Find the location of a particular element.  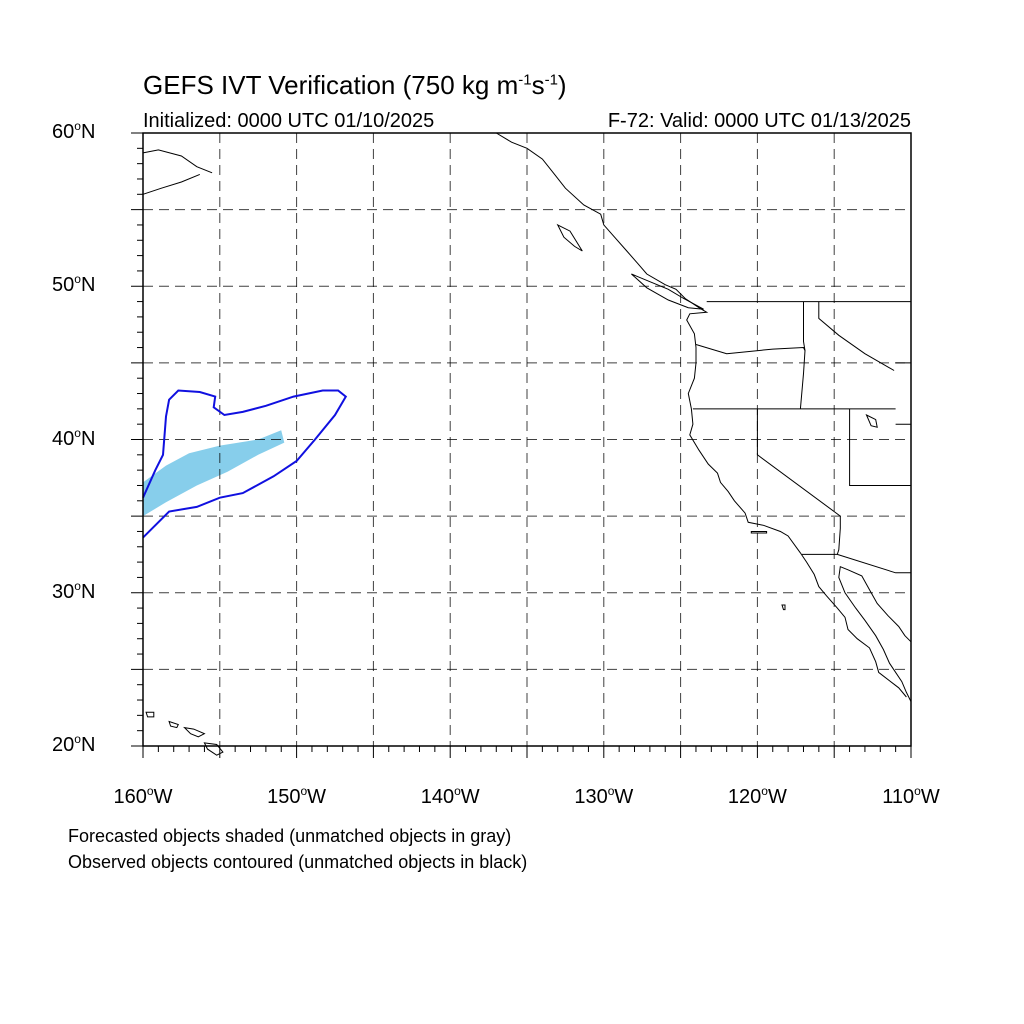

lat-tick-label: 40oN is located at coordinates (74, 437).